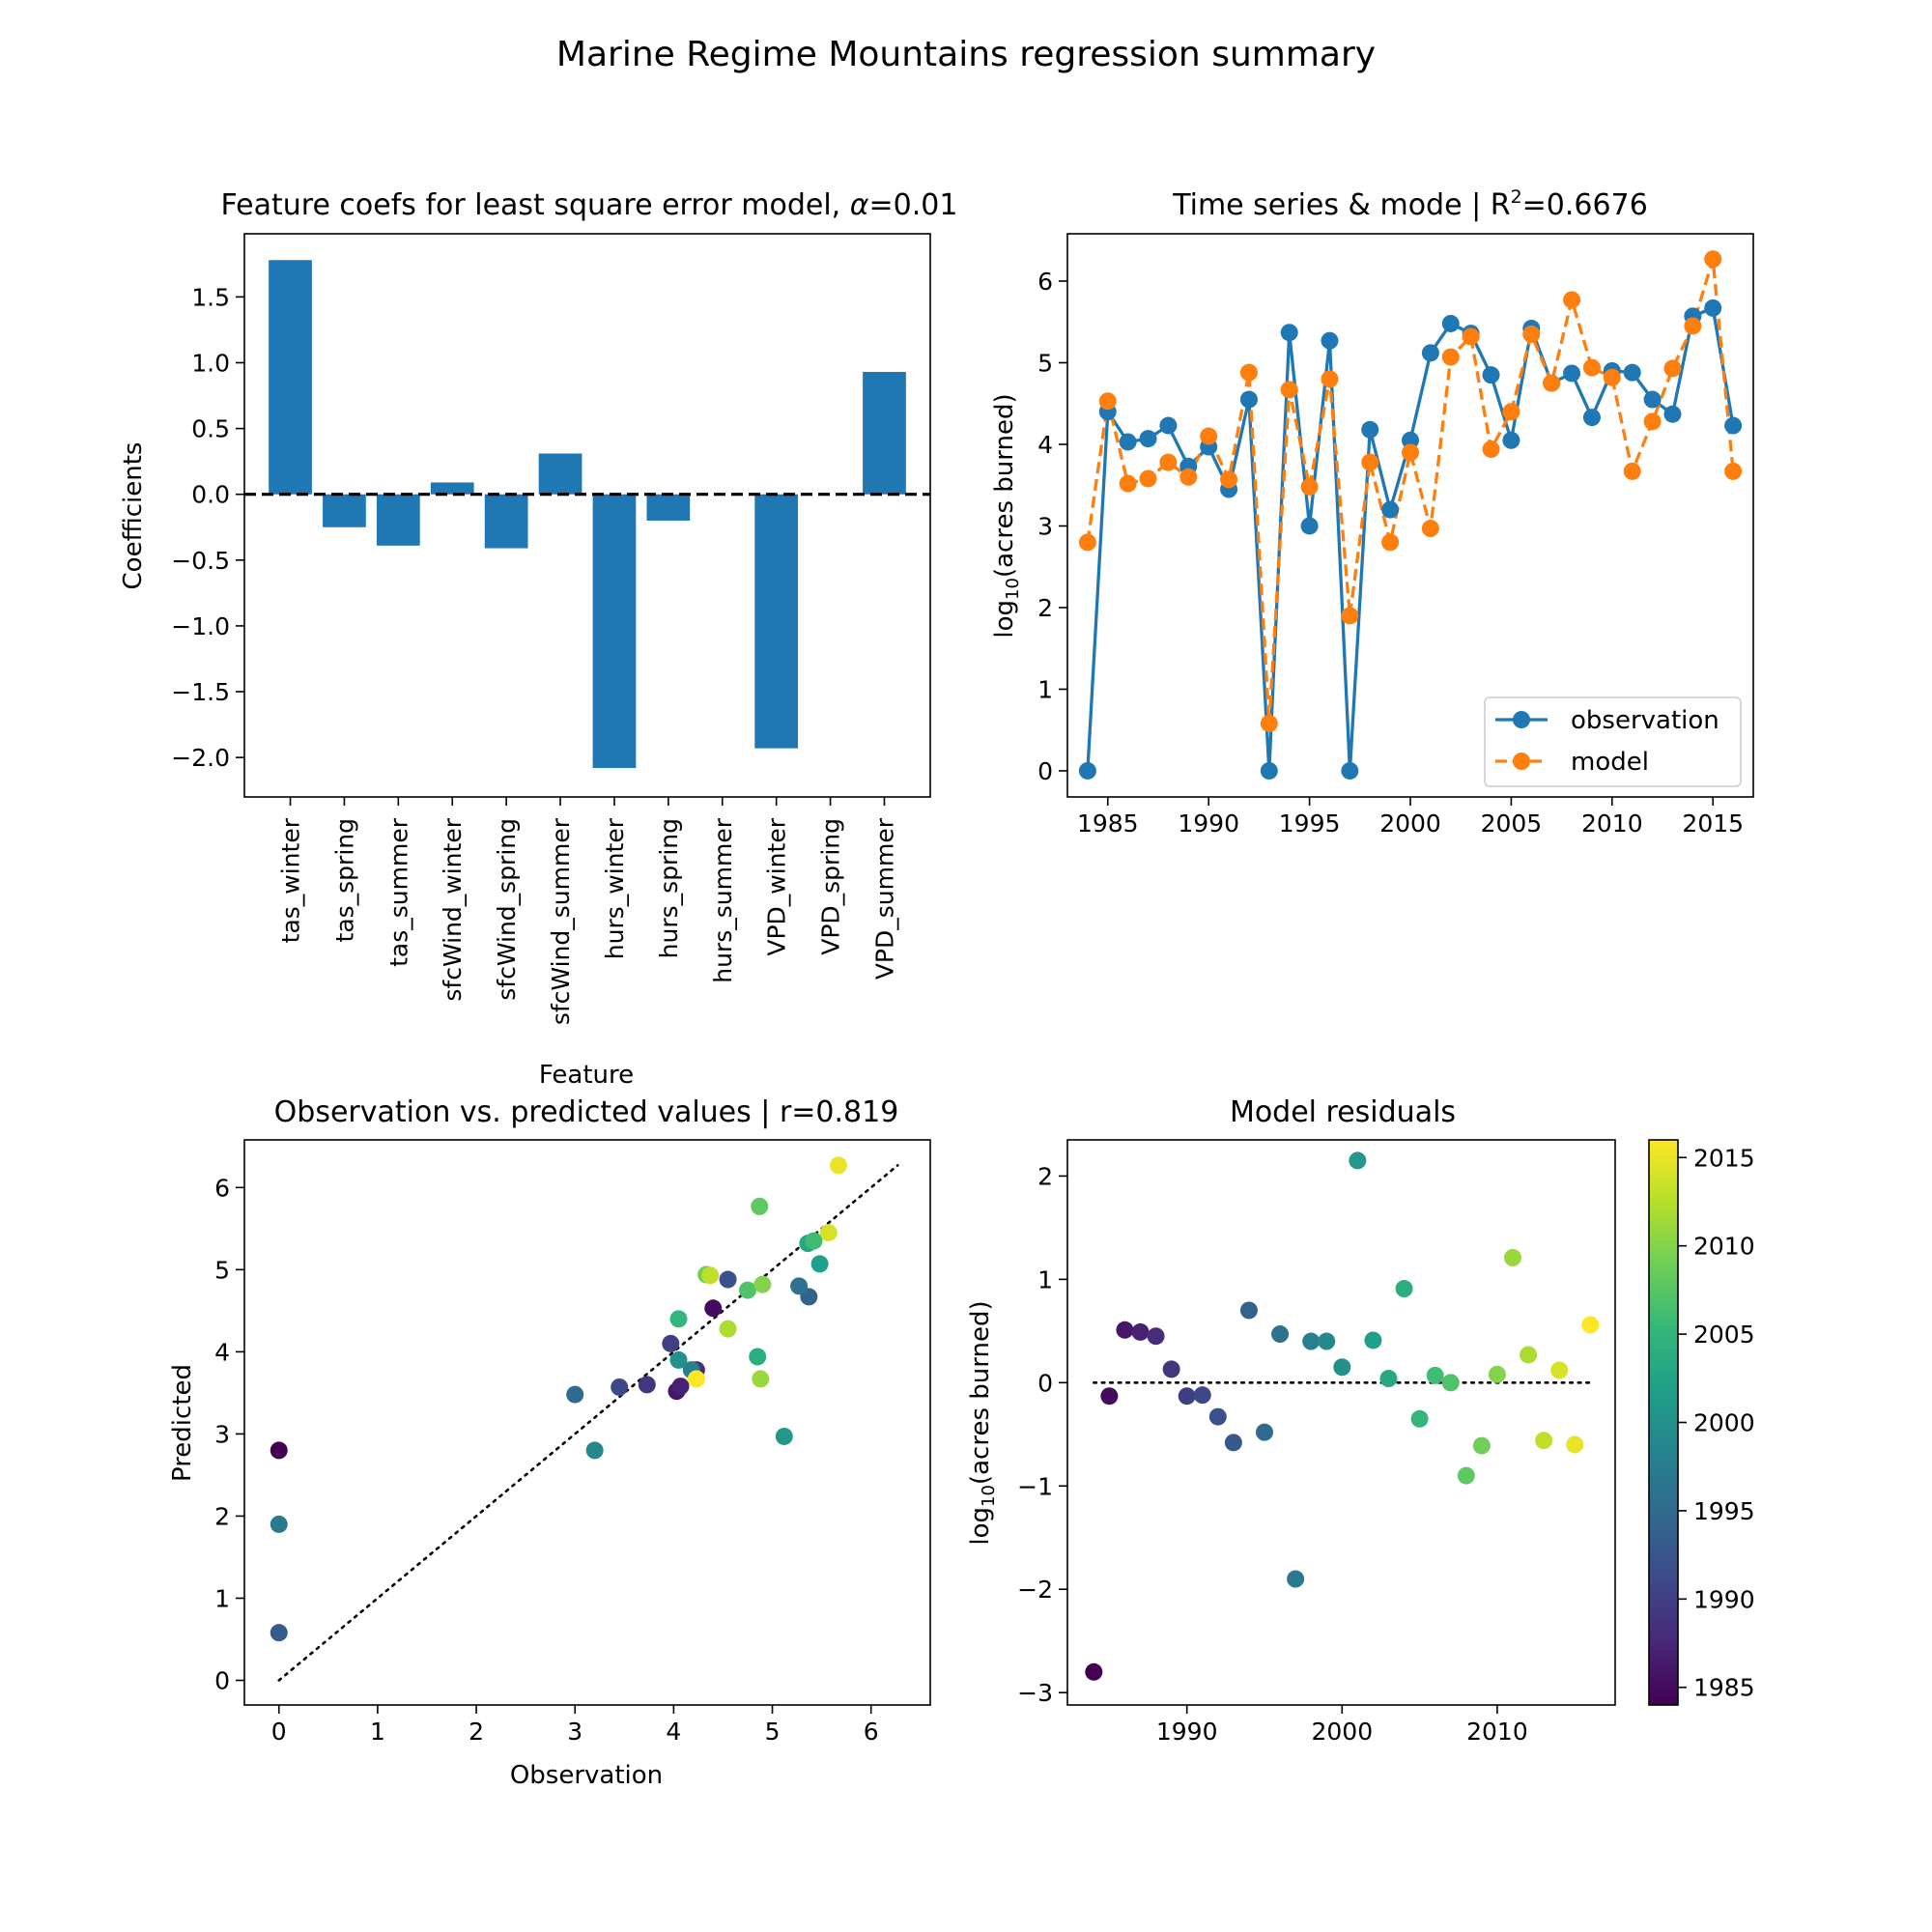 This screenshot has width=1932, height=1932. I want to click on coef-xtick-label: hurs_winter, so click(615, 888).